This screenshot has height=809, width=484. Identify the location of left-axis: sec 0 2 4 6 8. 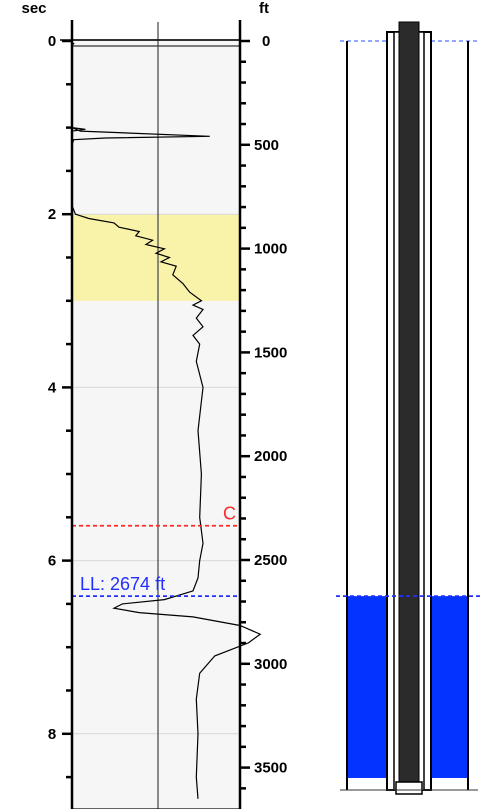
(47, 404).